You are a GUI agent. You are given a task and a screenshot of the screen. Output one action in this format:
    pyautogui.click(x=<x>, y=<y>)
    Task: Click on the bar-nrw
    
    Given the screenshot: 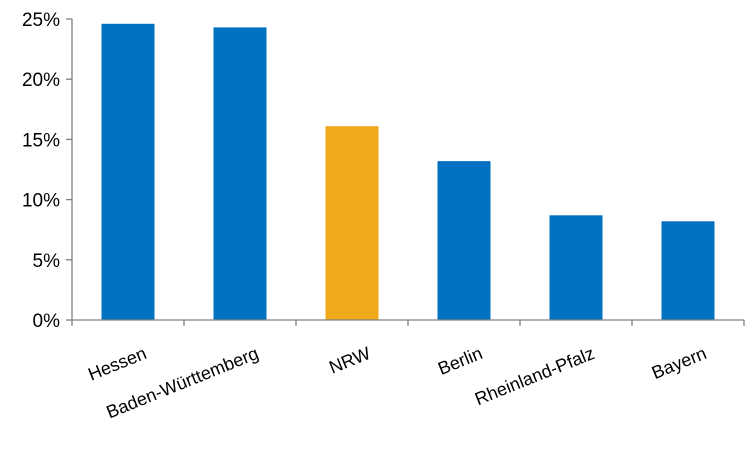 What is the action you would take?
    pyautogui.click(x=352, y=223)
    